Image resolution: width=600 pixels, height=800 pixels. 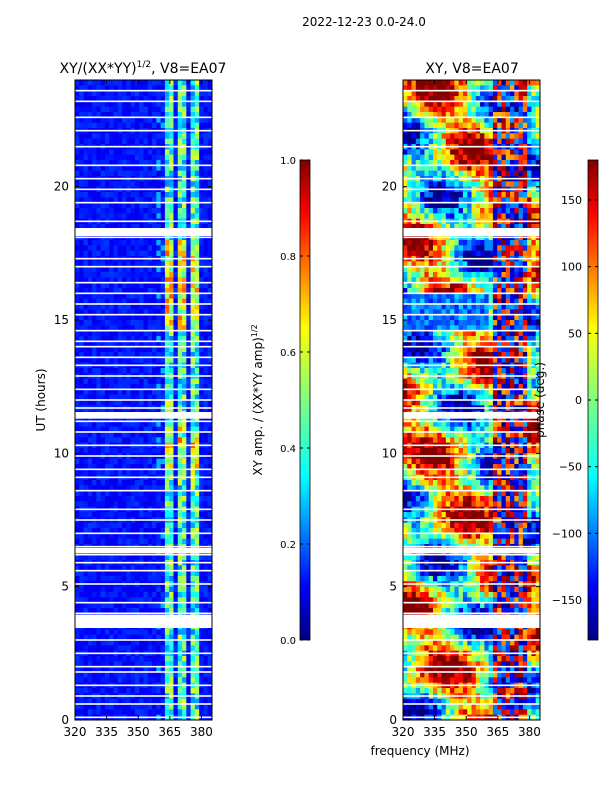 What do you see at coordinates (75, 732) in the screenshot?
I see `x-tick-label: 320` at bounding box center [75, 732].